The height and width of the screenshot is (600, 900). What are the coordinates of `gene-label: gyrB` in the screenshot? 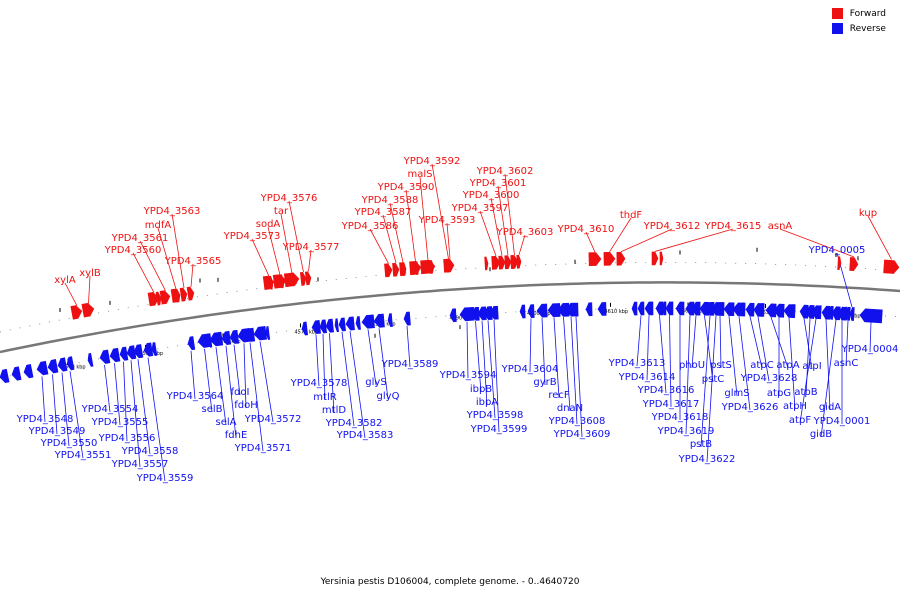 It's located at (544, 382).